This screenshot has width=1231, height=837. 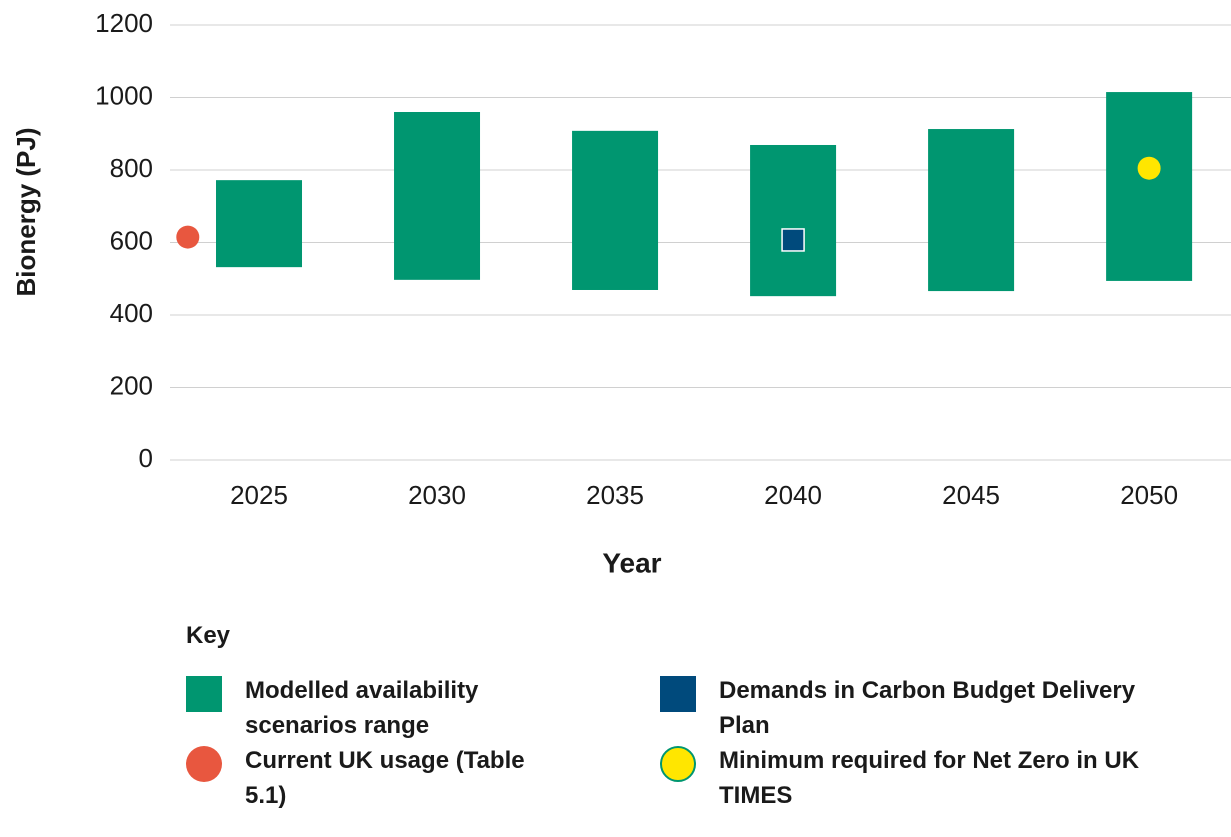 I want to click on y-tick-label: 400, so click(x=131, y=313).